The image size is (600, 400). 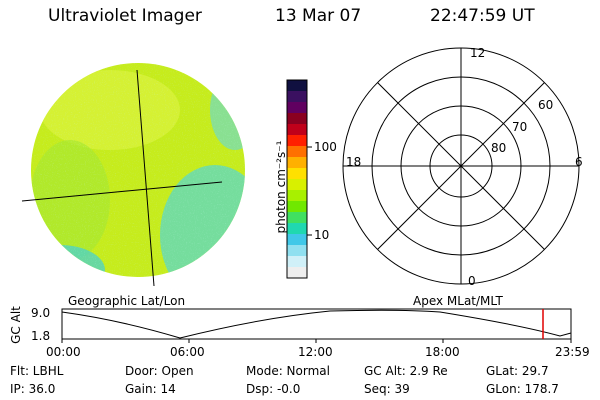 What do you see at coordinates (281, 187) in the screenshot?
I see `colorbar-unit-label: photon cm⁻²s⁻¹` at bounding box center [281, 187].